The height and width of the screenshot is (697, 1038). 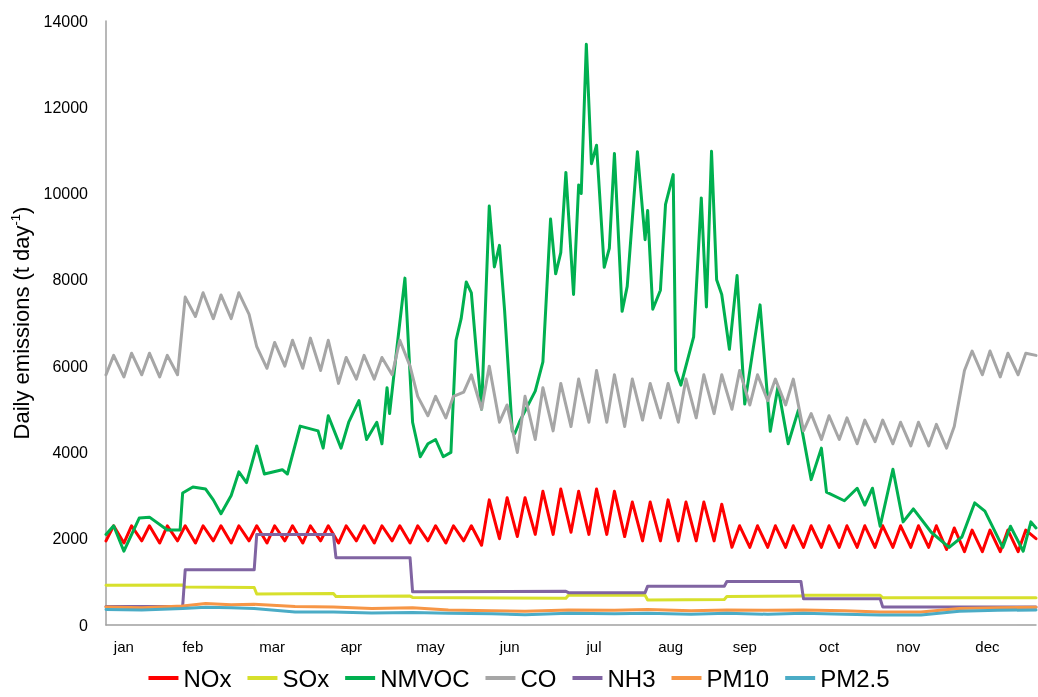 I want to click on x-tick-label: aug, so click(x=671, y=646).